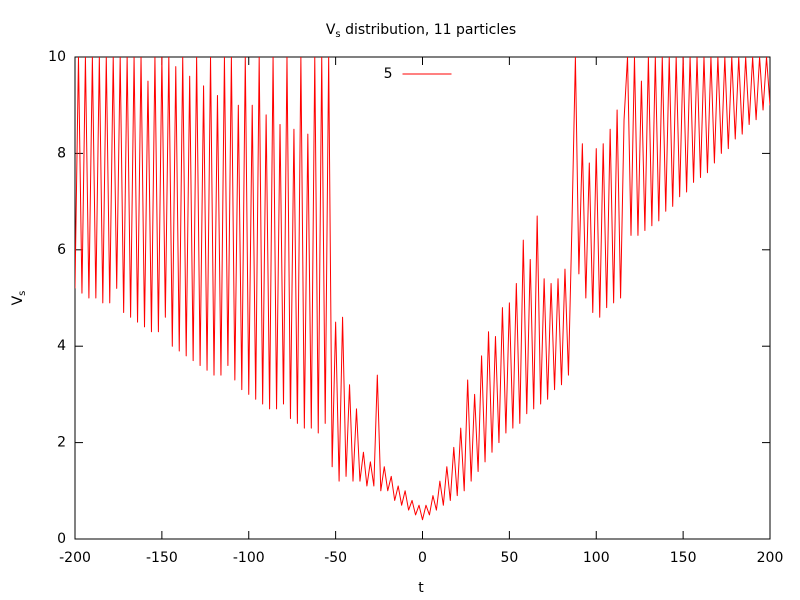 The width and height of the screenshot is (800, 600). Describe the element at coordinates (61, 539) in the screenshot. I see `y-tick-label: 0` at that location.